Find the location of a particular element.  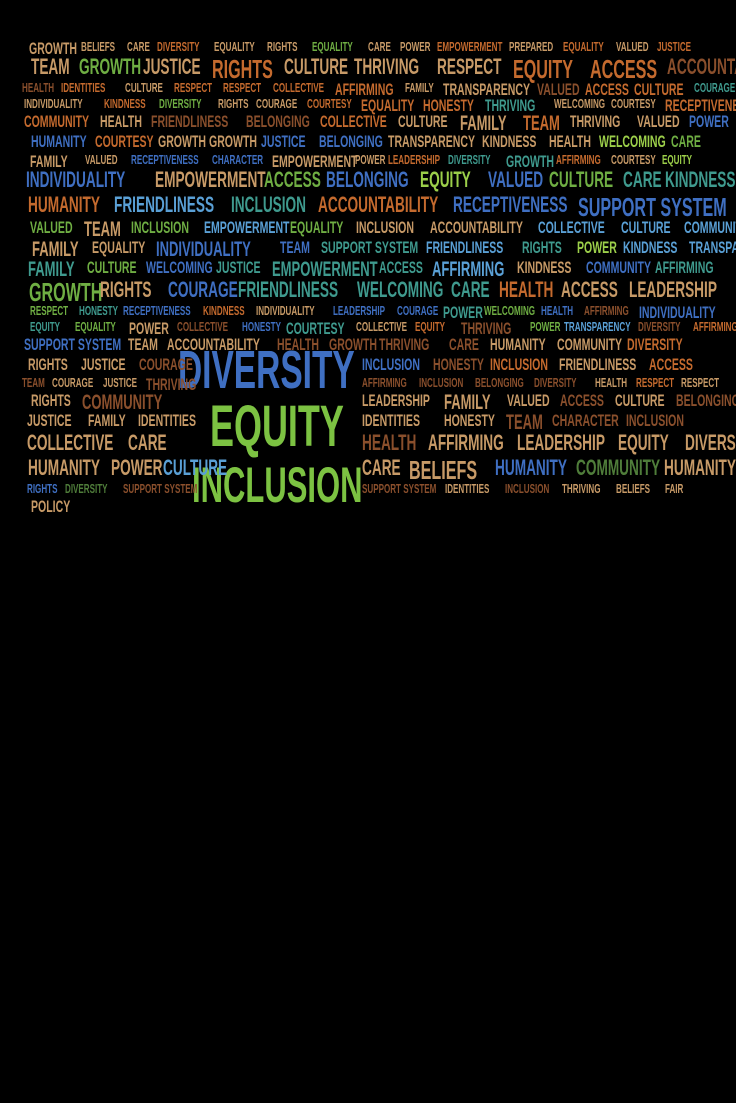

cloud-word: SUPPORT SYSTEM is located at coordinates (73, 344).